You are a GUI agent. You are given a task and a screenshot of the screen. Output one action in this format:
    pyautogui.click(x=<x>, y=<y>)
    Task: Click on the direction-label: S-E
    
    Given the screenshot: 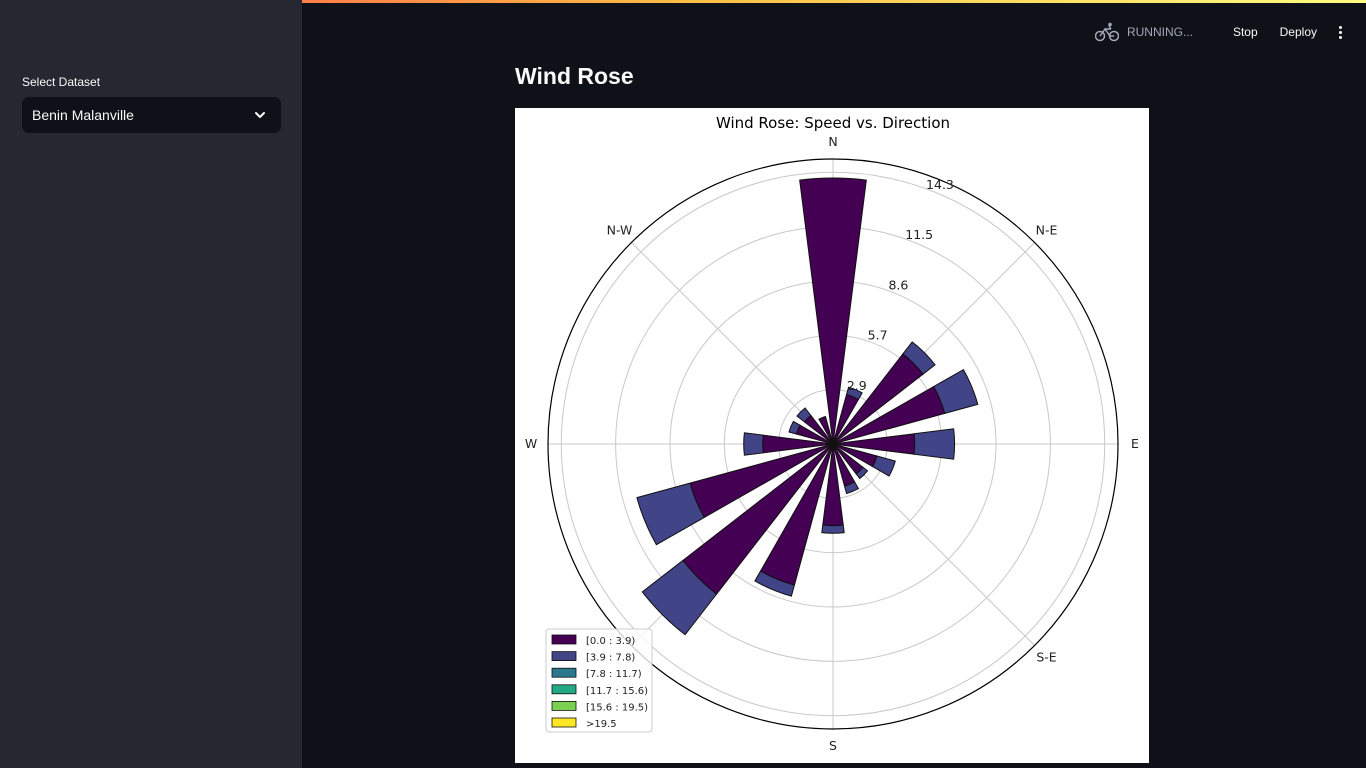 What is the action you would take?
    pyautogui.click(x=1046, y=657)
    